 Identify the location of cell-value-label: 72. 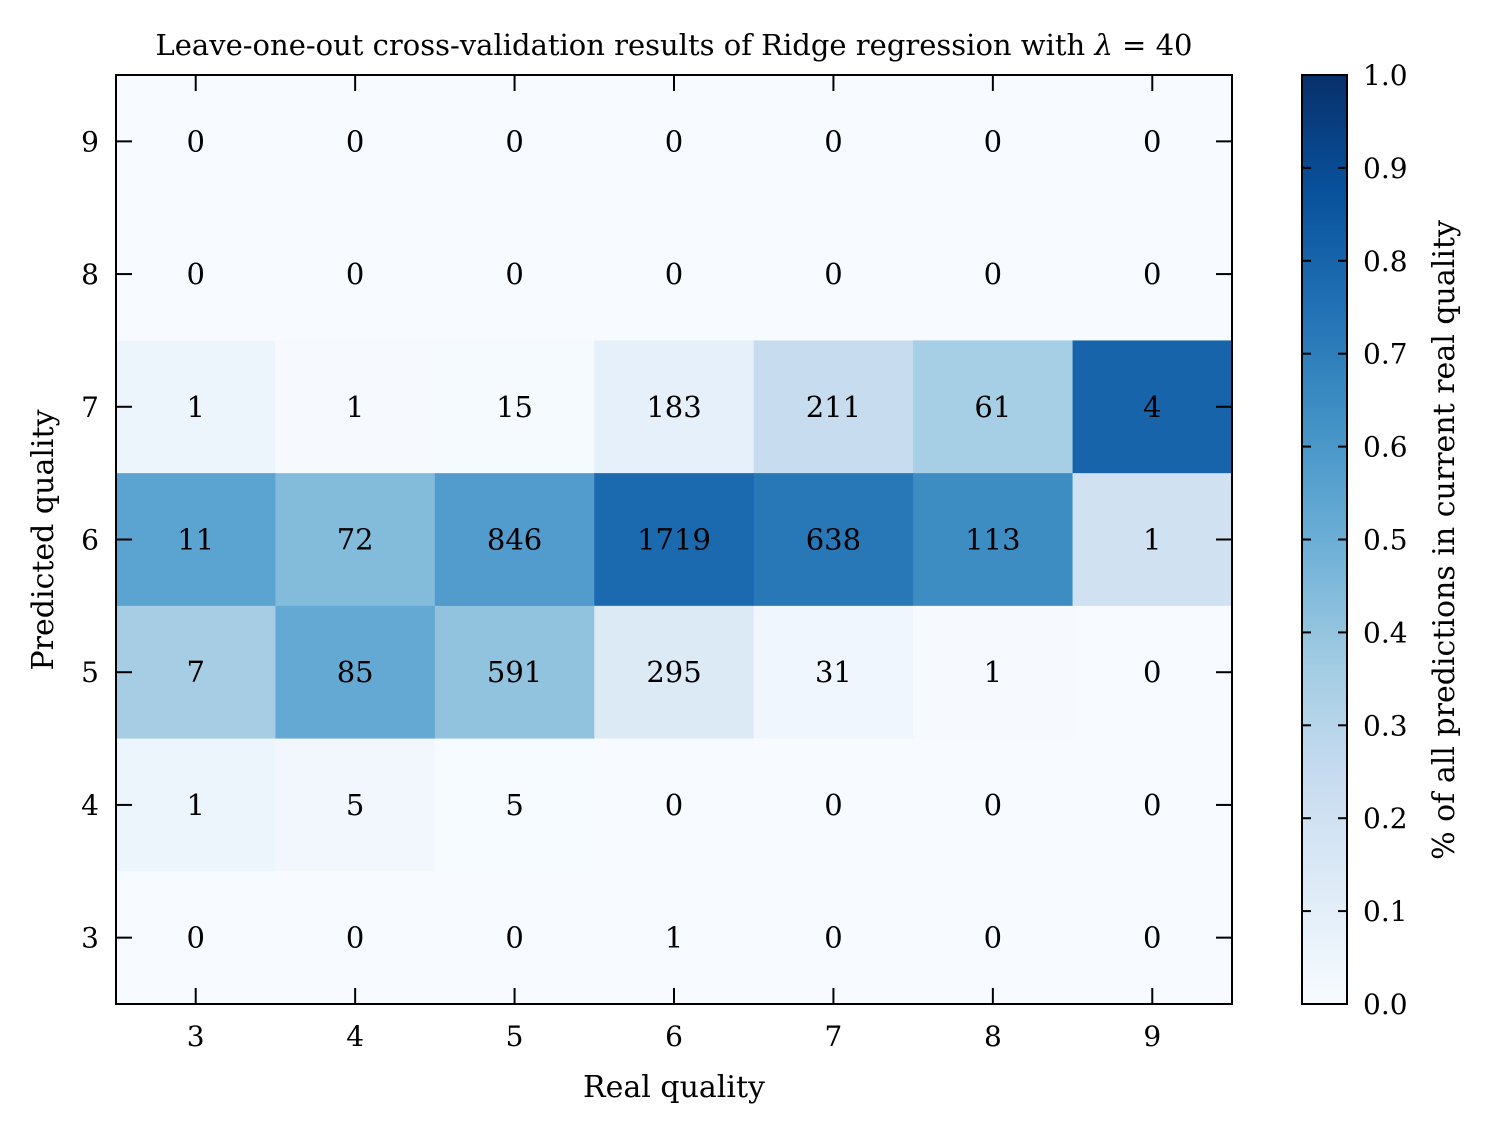
(355, 540).